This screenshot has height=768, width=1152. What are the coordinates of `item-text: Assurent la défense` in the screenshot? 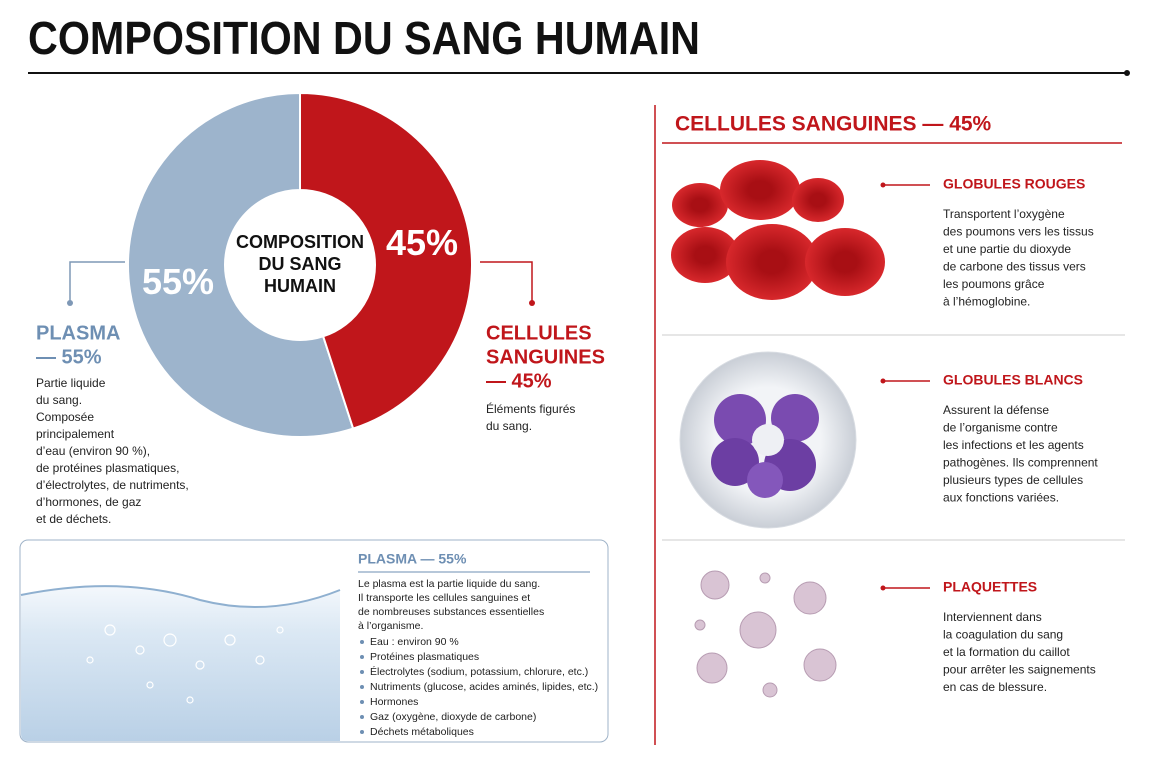 It's located at (996, 410).